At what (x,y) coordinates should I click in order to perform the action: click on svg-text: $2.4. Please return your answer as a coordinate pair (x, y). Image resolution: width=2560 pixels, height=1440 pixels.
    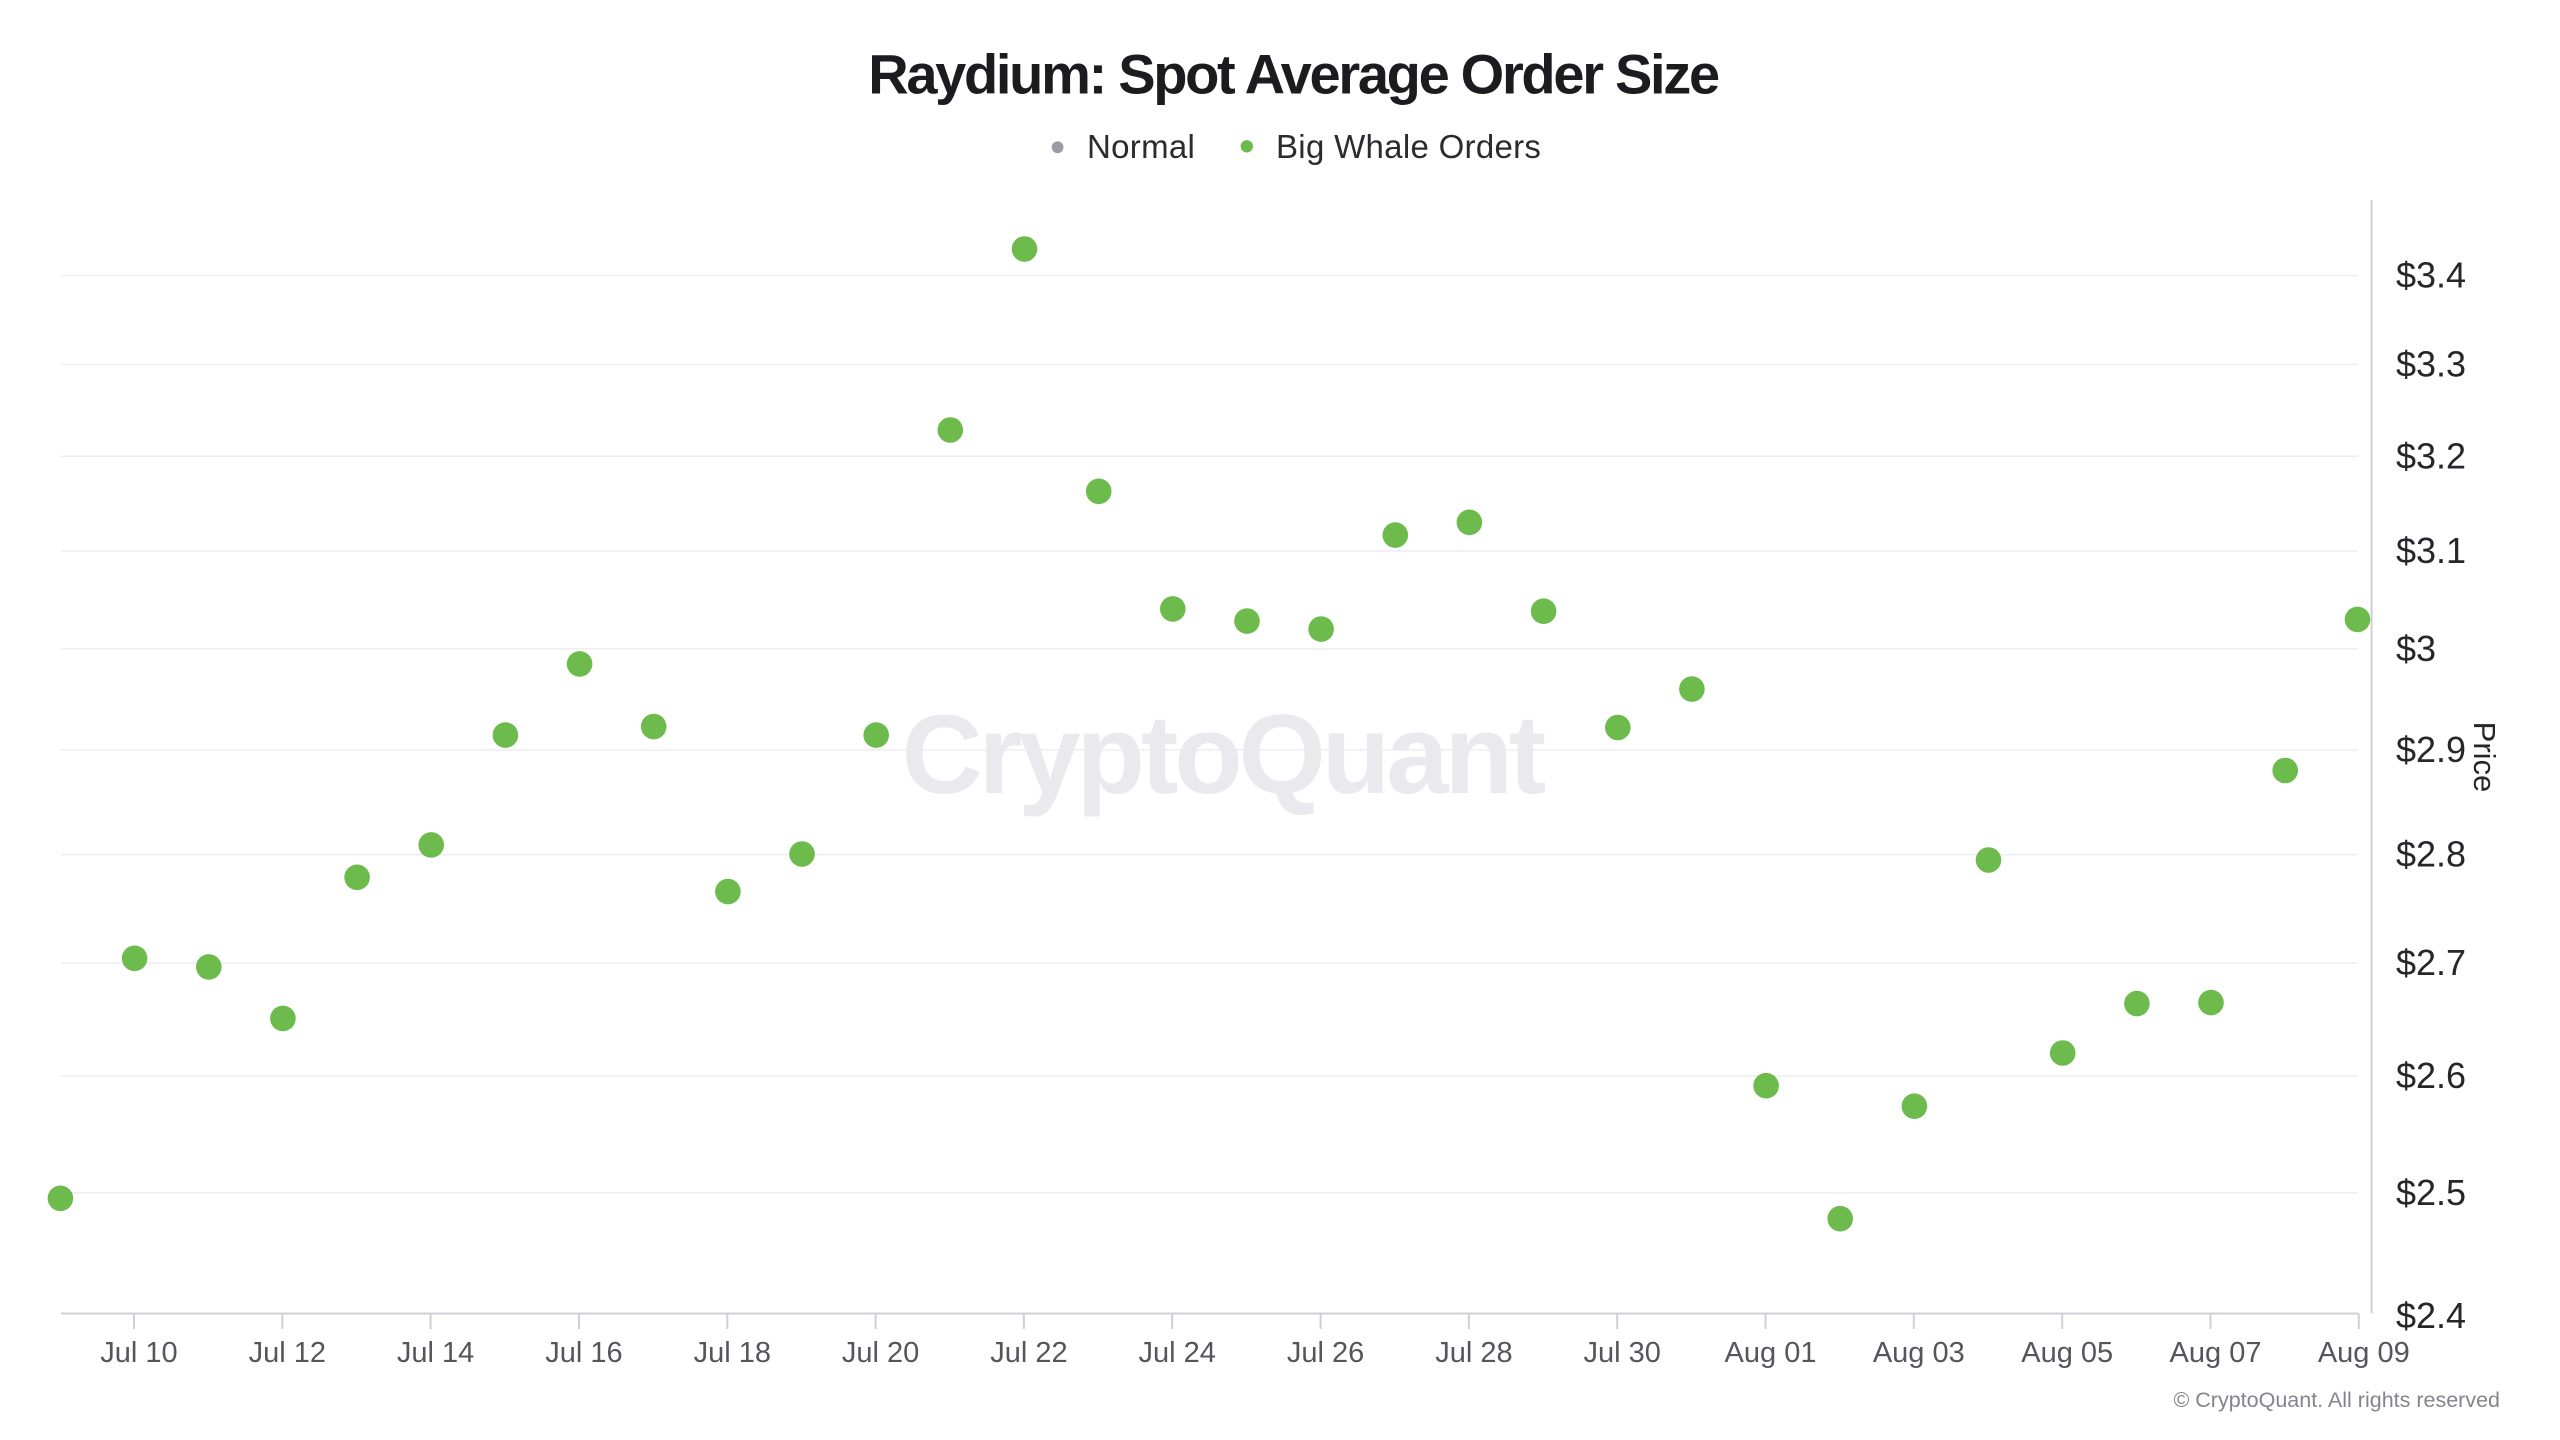
    Looking at the image, I should click on (2431, 1315).